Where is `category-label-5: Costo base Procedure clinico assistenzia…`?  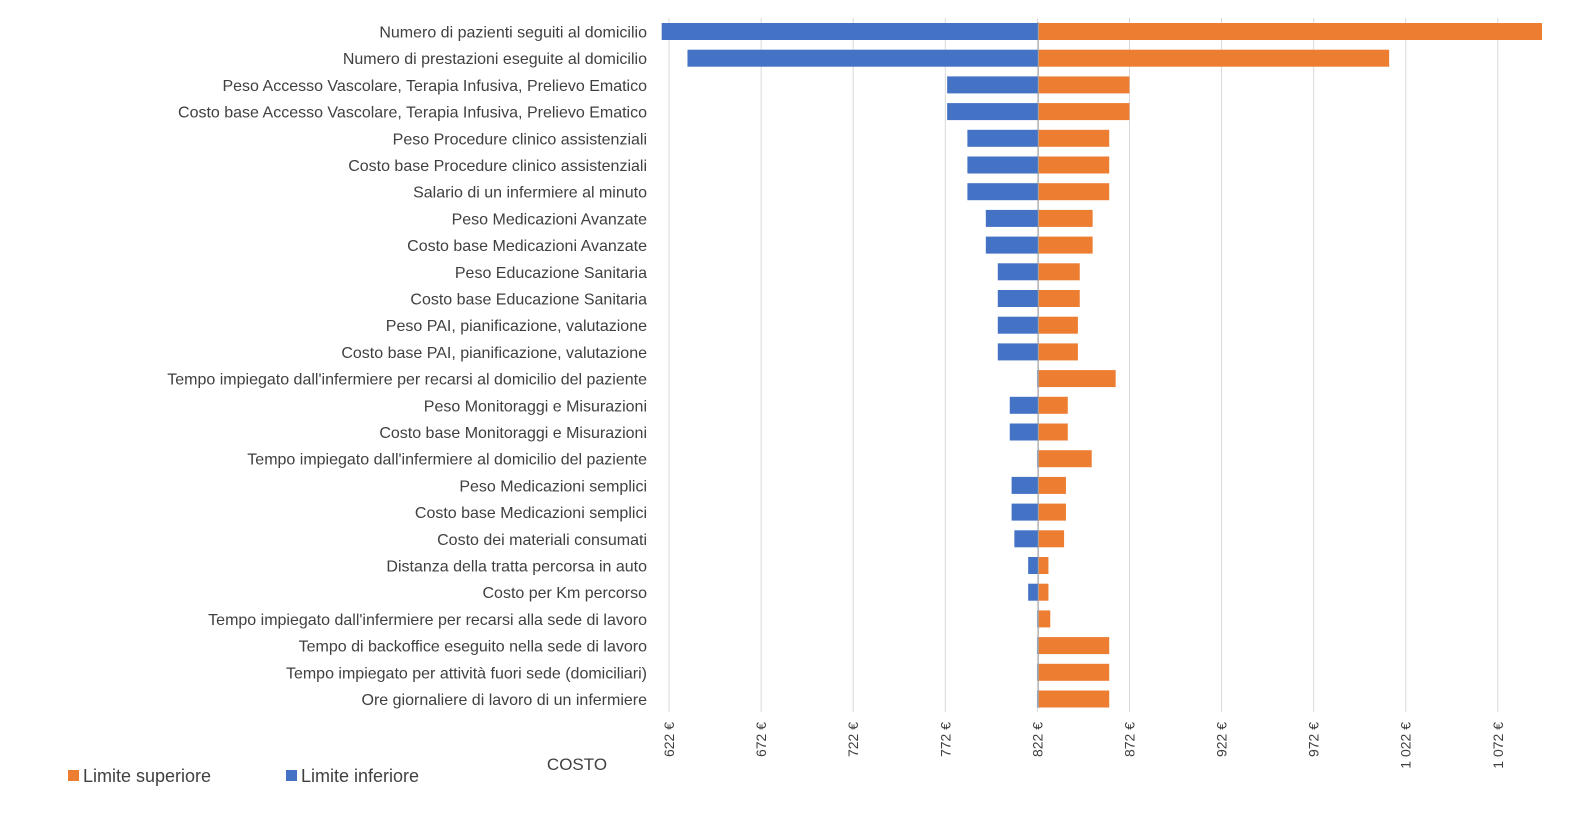
category-label-5: Costo base Procedure clinico assistenzia… is located at coordinates (497, 166).